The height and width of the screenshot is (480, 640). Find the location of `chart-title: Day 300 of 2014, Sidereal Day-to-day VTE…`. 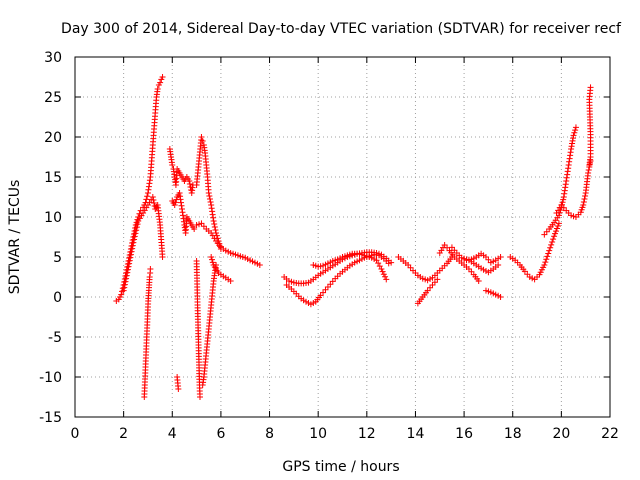

chart-title: Day 300 of 2014, Sidereal Day-to-day VTE… is located at coordinates (341, 29).